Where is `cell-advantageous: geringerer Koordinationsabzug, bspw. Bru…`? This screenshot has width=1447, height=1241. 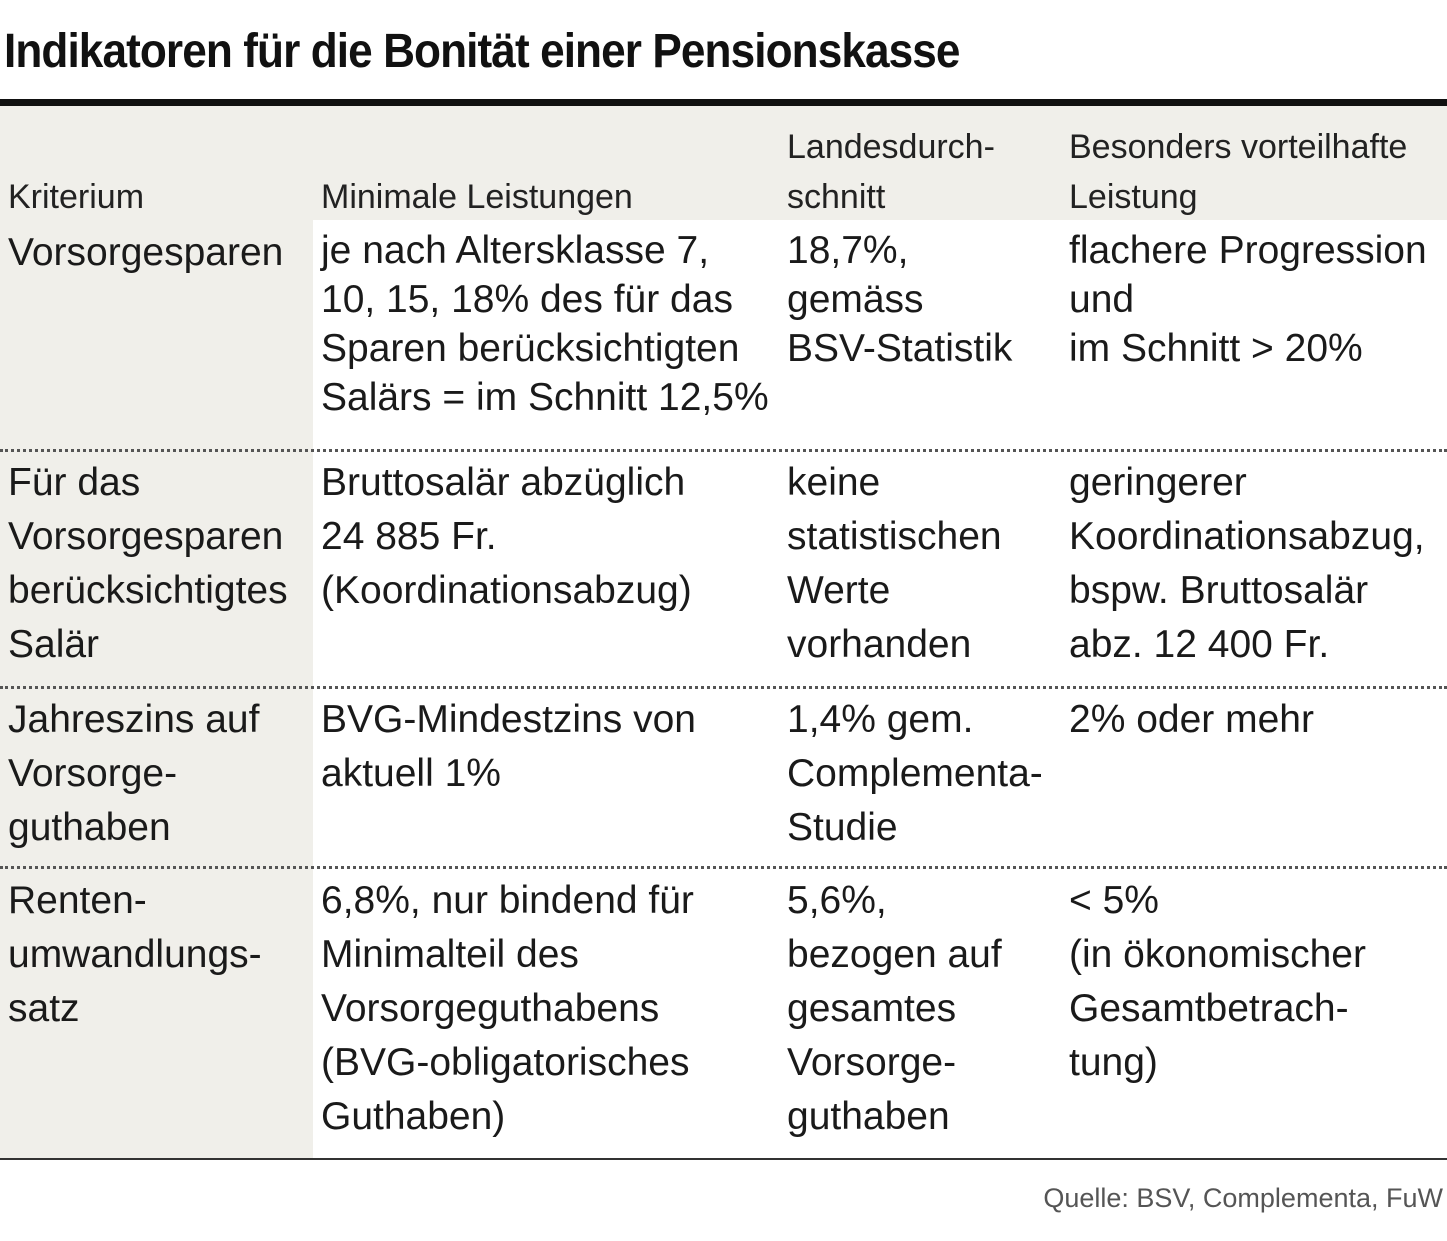 cell-advantageous: geringerer Koordinationsabzug, bspw. Bru… is located at coordinates (1247, 563).